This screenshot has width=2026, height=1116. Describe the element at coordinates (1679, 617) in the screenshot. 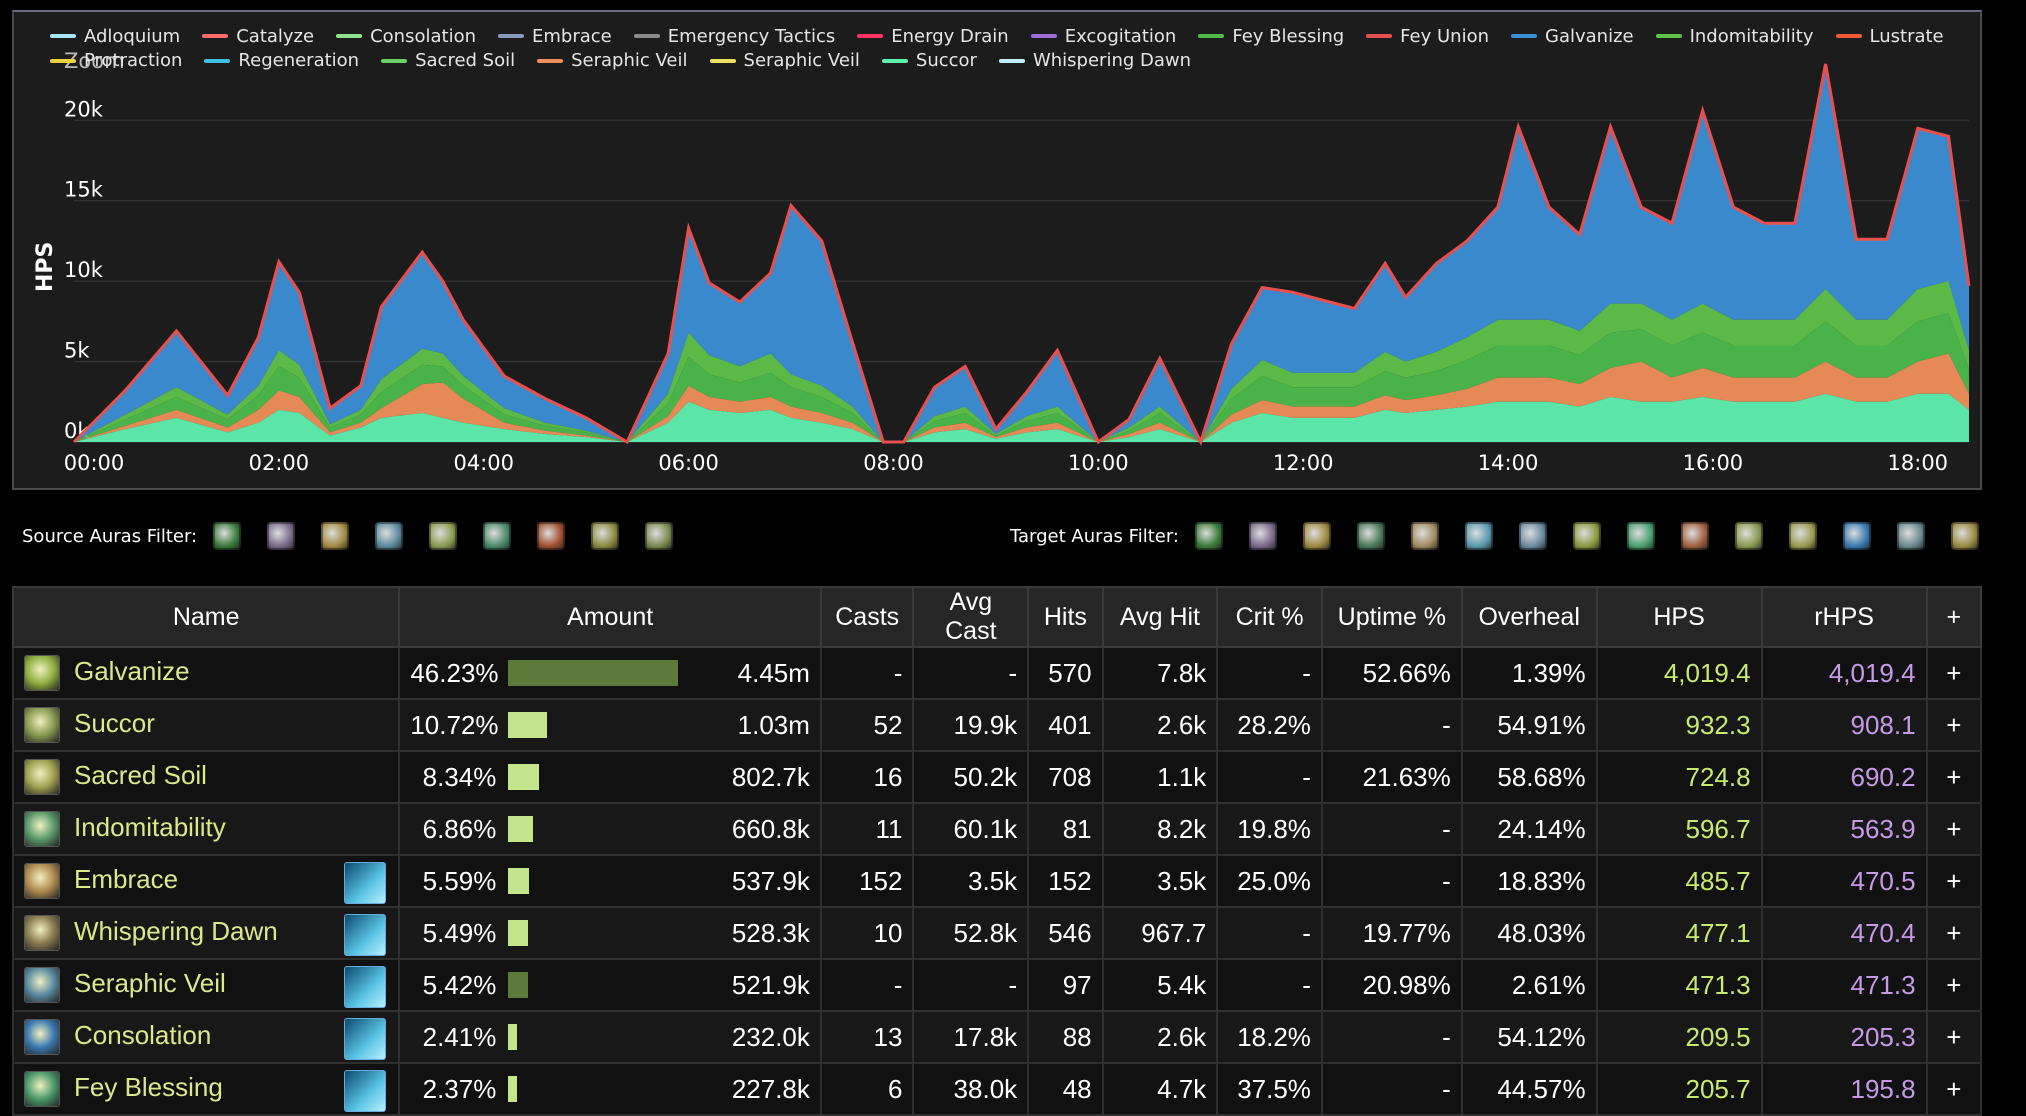

I see `header-hps: HPS` at that location.